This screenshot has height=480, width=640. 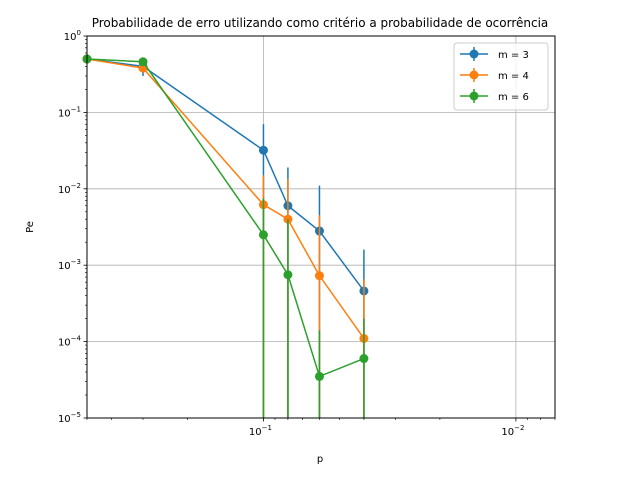 What do you see at coordinates (69, 189) in the screenshot?
I see `y-tick-label: 10⁻²` at bounding box center [69, 189].